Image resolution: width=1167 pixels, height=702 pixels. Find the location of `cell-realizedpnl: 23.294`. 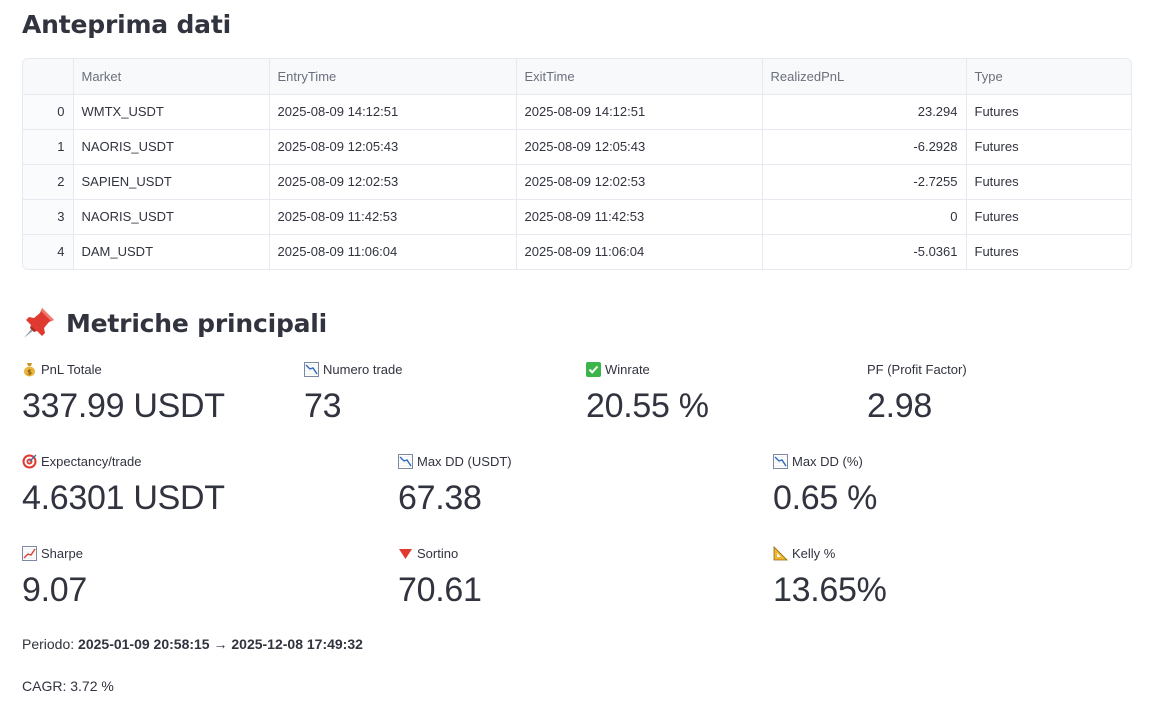

cell-realizedpnl: 23.294 is located at coordinates (864, 112).